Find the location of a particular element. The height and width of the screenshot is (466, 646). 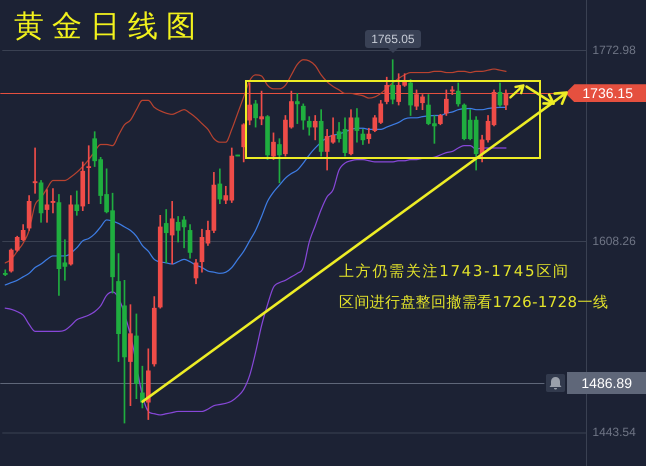

chart-title: 黄金日线图 is located at coordinates (109, 27).